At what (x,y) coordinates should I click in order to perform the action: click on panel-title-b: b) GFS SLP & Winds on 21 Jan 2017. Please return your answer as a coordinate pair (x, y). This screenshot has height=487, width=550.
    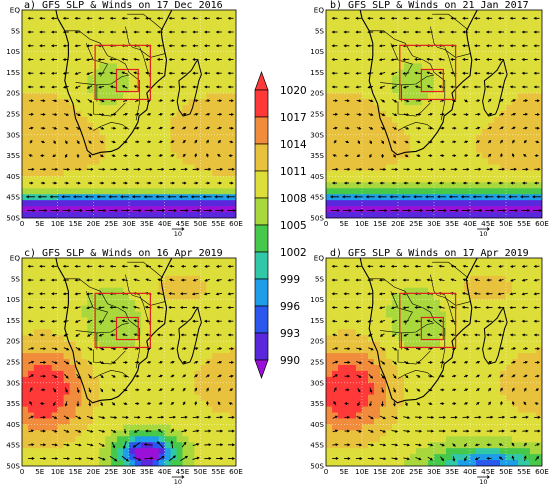
    Looking at the image, I should click on (429, 5).